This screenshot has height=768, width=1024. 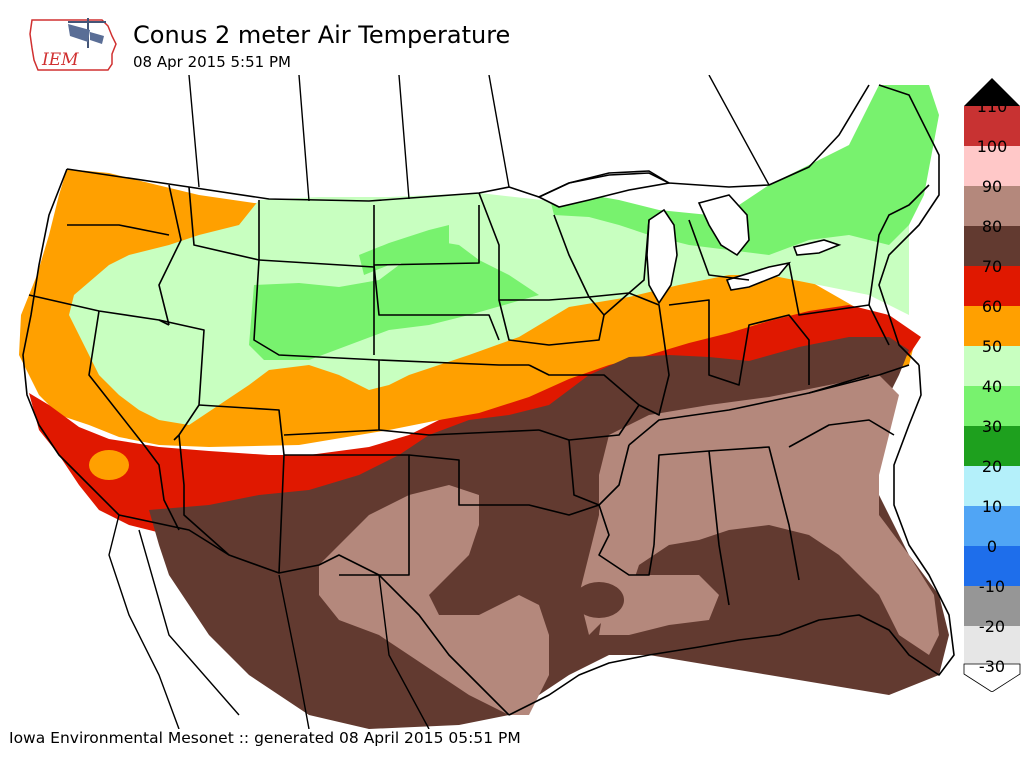 What do you see at coordinates (744, 170) in the screenshot?
I see `contour-40-greatlakes` at bounding box center [744, 170].